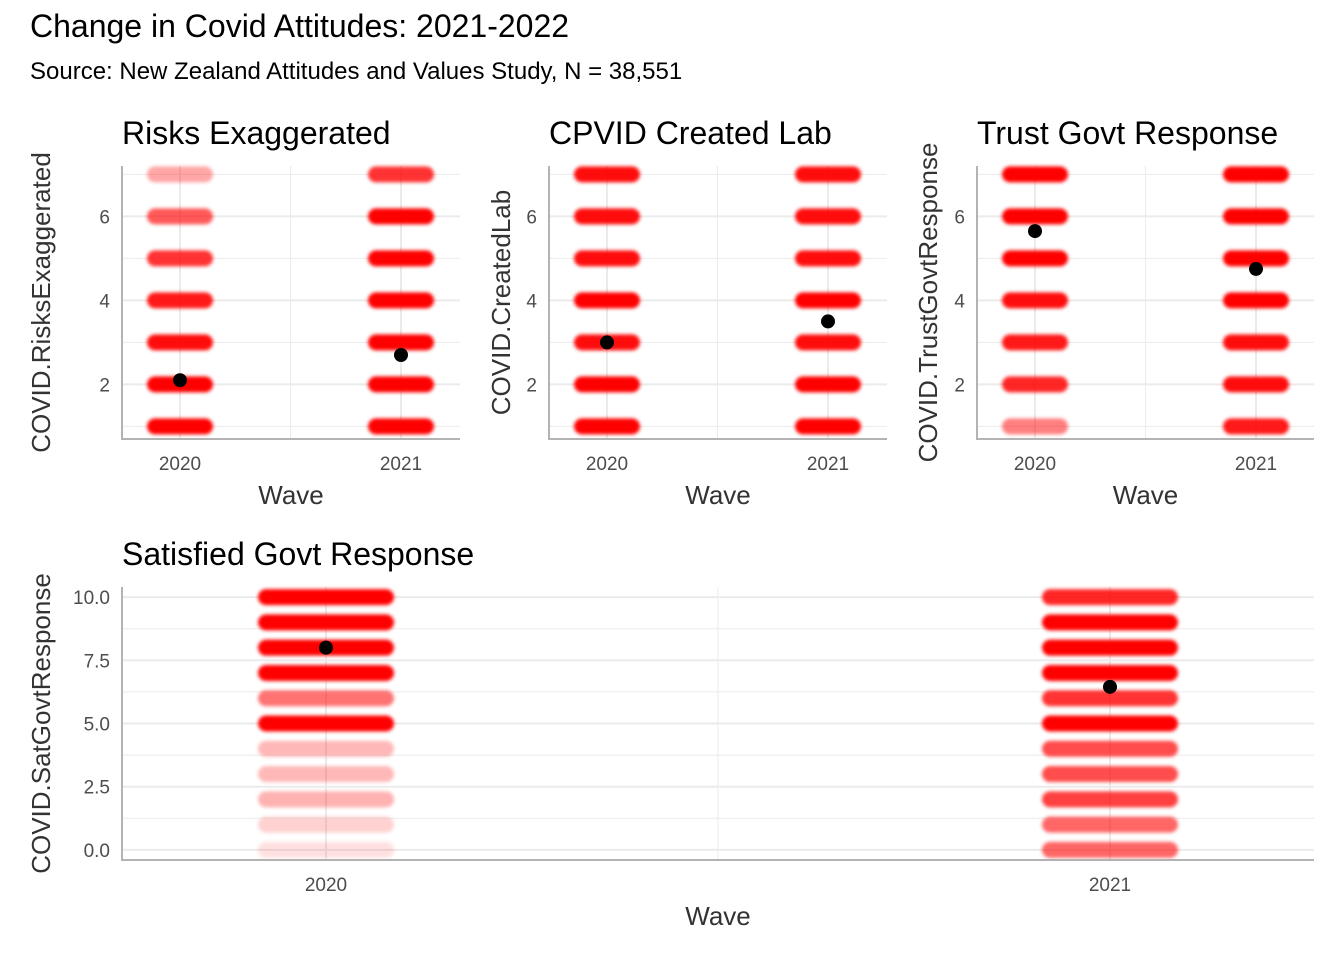 The width and height of the screenshot is (1344, 960). What do you see at coordinates (501, 302) in the screenshot?
I see `y-axis-label: COVID.CreatedLab` at bounding box center [501, 302].